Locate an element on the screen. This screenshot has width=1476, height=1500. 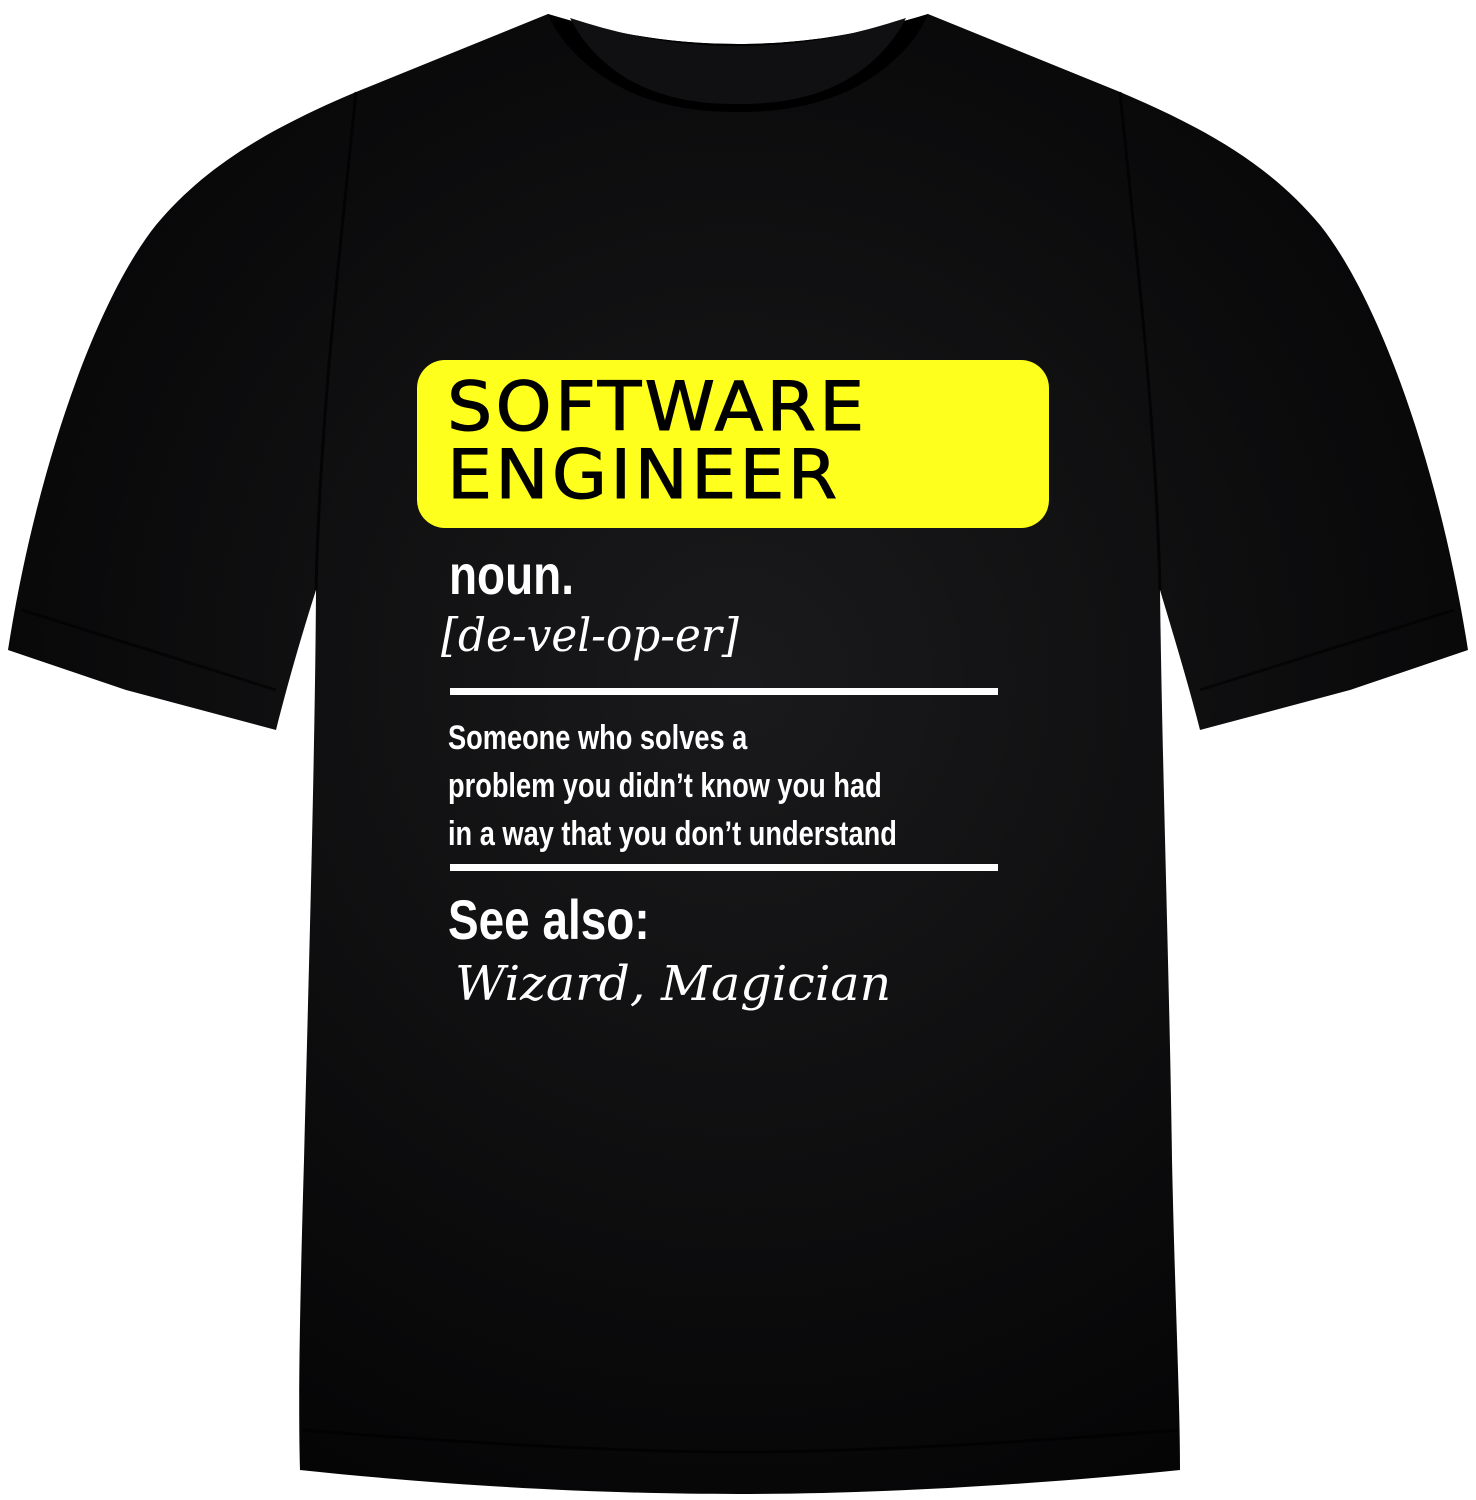
title-line-1: SOFTWARE is located at coordinates (657, 407).